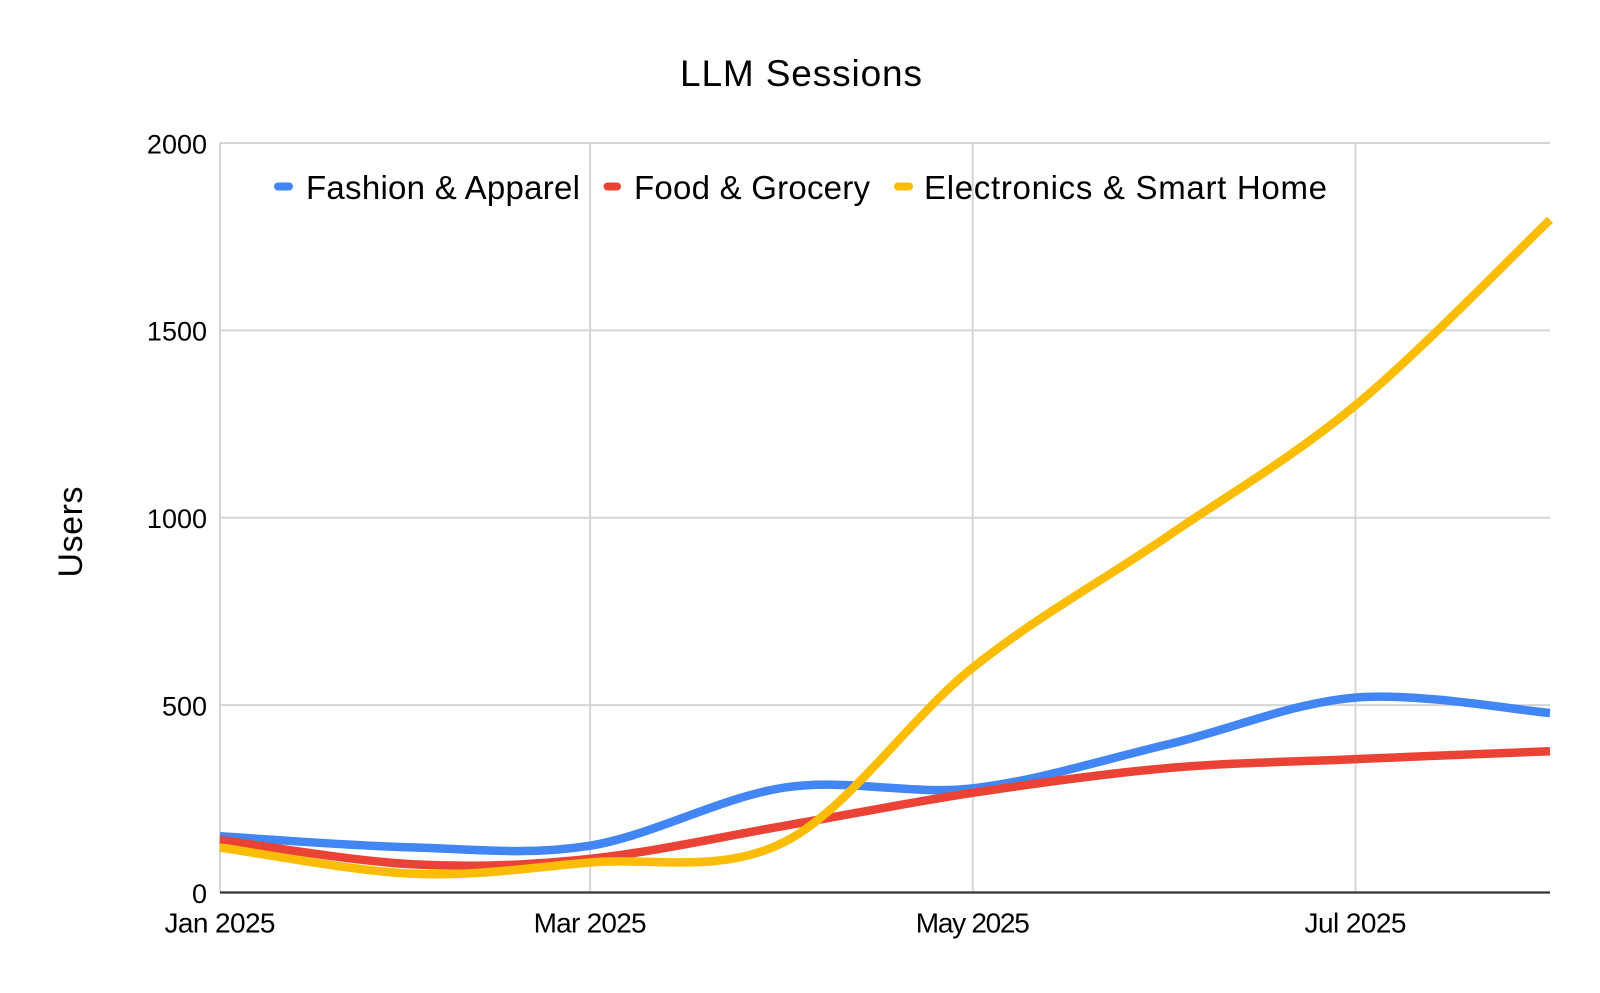 The width and height of the screenshot is (1600, 993). What do you see at coordinates (1356, 923) in the screenshot?
I see `svg-text: Jul 2025` at bounding box center [1356, 923].